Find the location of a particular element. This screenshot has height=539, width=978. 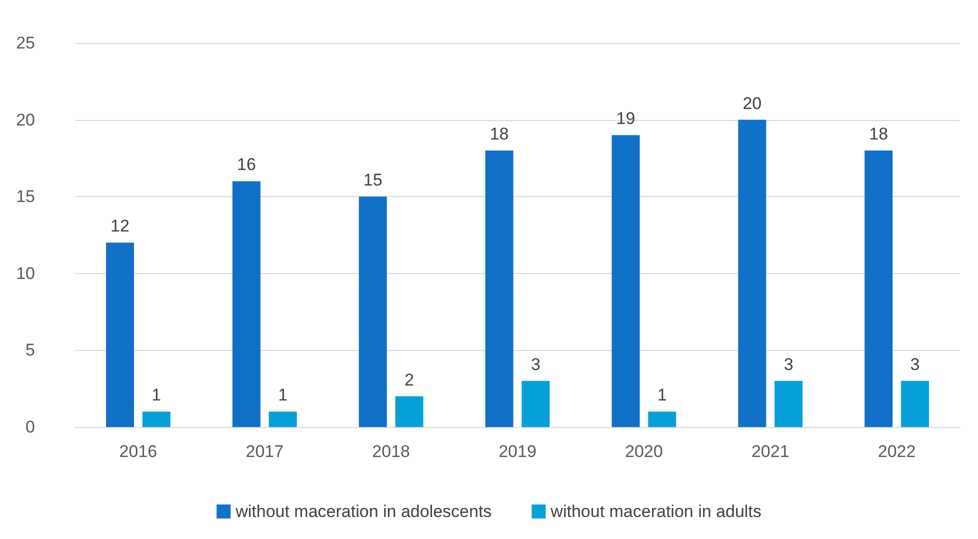

data-label: 2 is located at coordinates (409, 380).